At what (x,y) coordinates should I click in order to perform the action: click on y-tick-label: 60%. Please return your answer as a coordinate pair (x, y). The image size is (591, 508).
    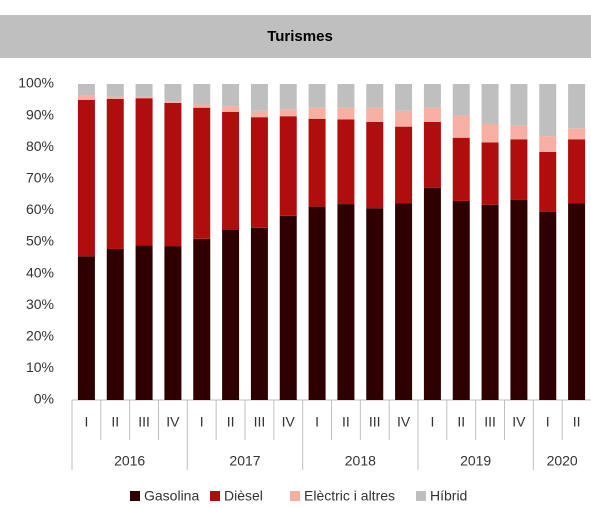
    Looking at the image, I should click on (40, 209).